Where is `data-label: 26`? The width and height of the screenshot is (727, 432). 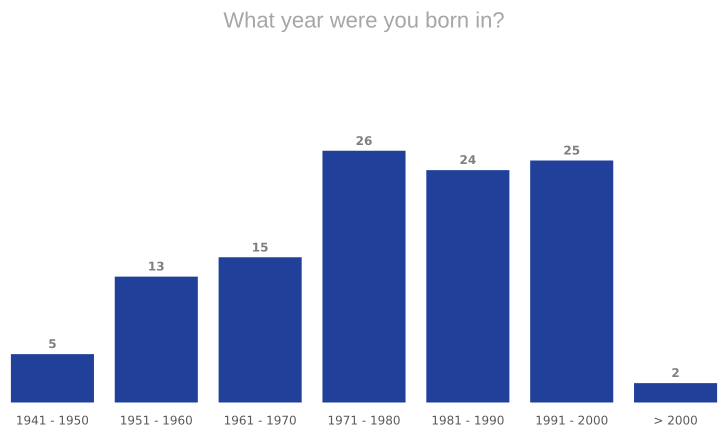
data-label: 26 is located at coordinates (364, 141).